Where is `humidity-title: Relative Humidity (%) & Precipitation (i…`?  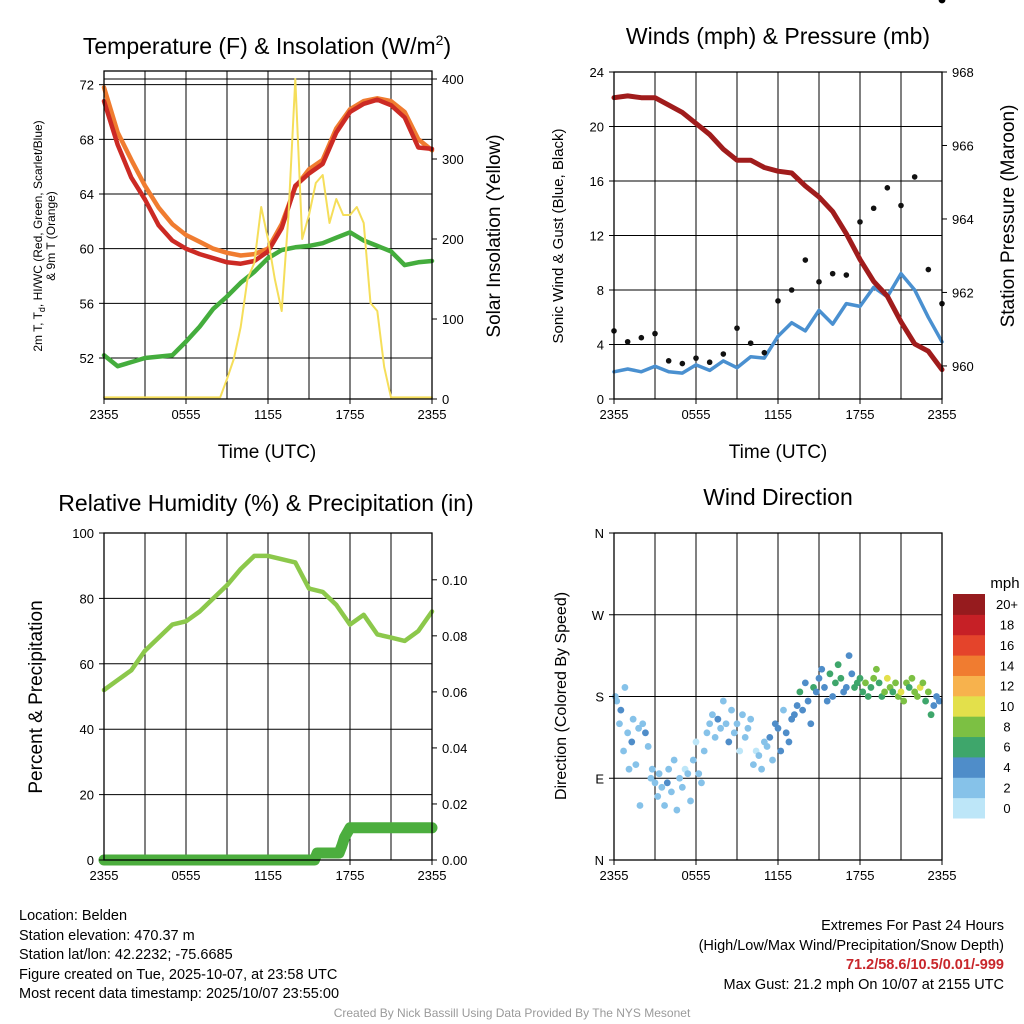 humidity-title: Relative Humidity (%) & Precipitation (i… is located at coordinates (265, 503).